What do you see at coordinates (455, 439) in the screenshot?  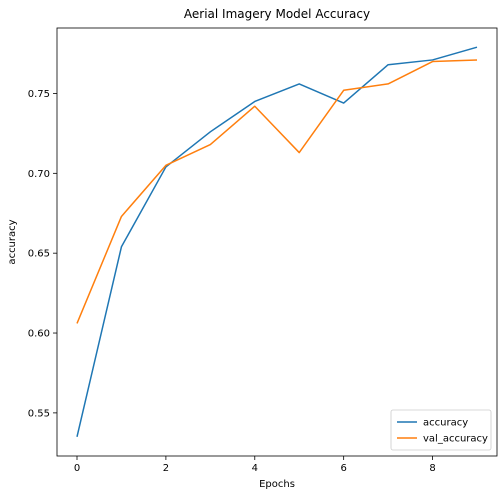 I see `legend-label: val_accuracy` at bounding box center [455, 439].